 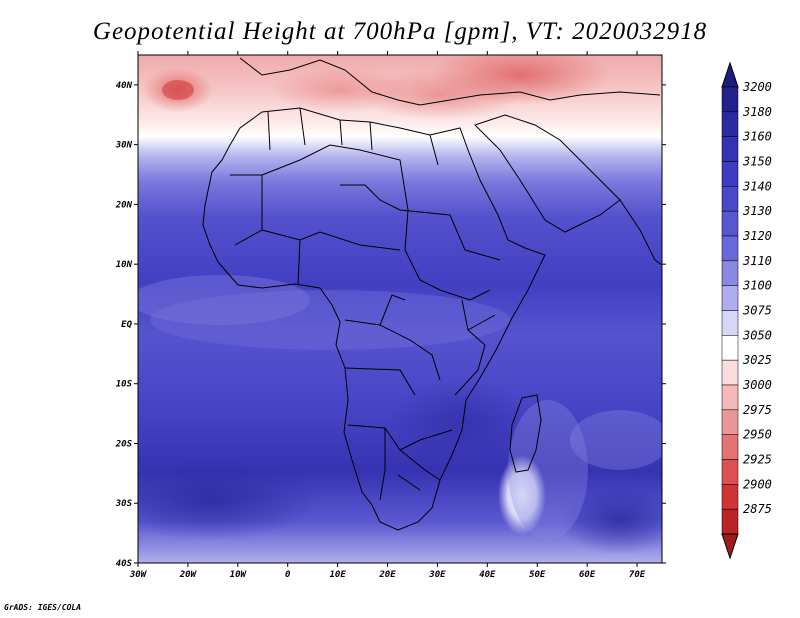 I want to click on lat-tick-label: 10N, so click(x=124, y=265).